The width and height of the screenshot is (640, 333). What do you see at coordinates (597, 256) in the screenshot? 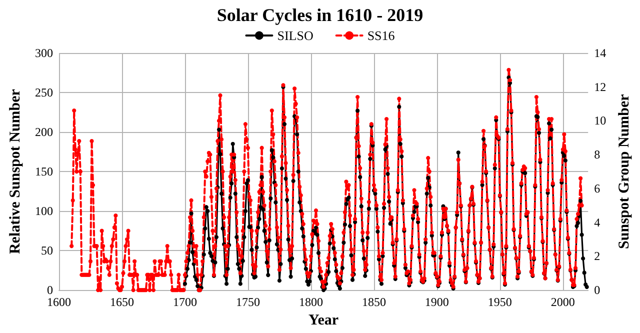
I see `y2-tick-label: 2` at bounding box center [597, 256].